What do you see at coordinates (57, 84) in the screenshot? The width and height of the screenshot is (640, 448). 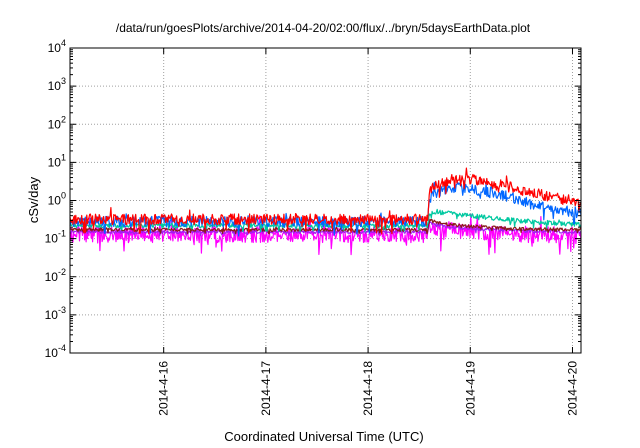 I see `y-tick-label: 10³` at bounding box center [57, 84].